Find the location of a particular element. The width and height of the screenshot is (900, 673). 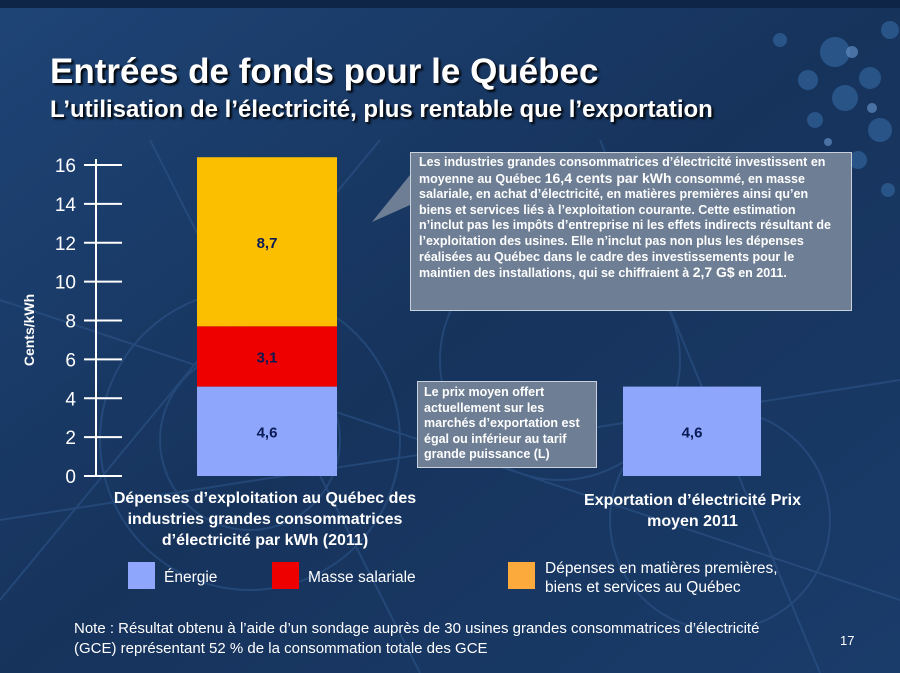

legend-swatch-energie is located at coordinates (141, 575).